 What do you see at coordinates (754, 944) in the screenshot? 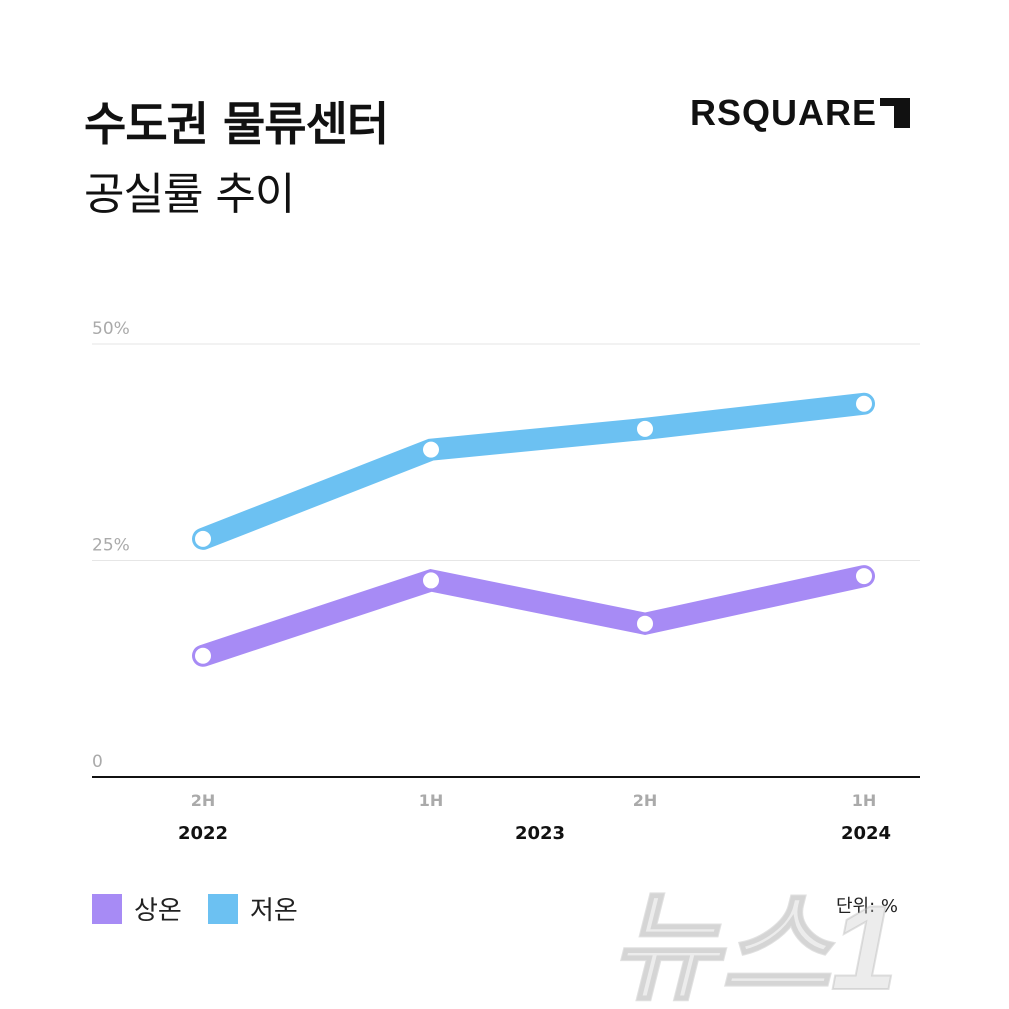
I see `news1-watermark: 뉴스1` at bounding box center [754, 944].